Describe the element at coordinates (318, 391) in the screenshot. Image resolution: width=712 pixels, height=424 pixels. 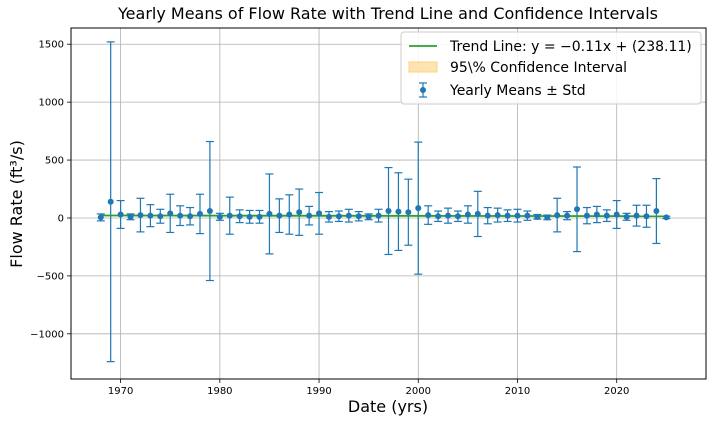
I see `x-tick-label: 1990` at that location.